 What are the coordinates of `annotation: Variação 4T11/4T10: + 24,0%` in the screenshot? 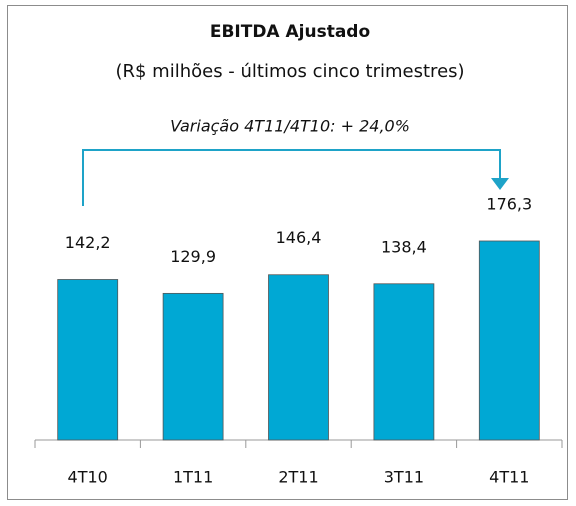 It's located at (290, 126).